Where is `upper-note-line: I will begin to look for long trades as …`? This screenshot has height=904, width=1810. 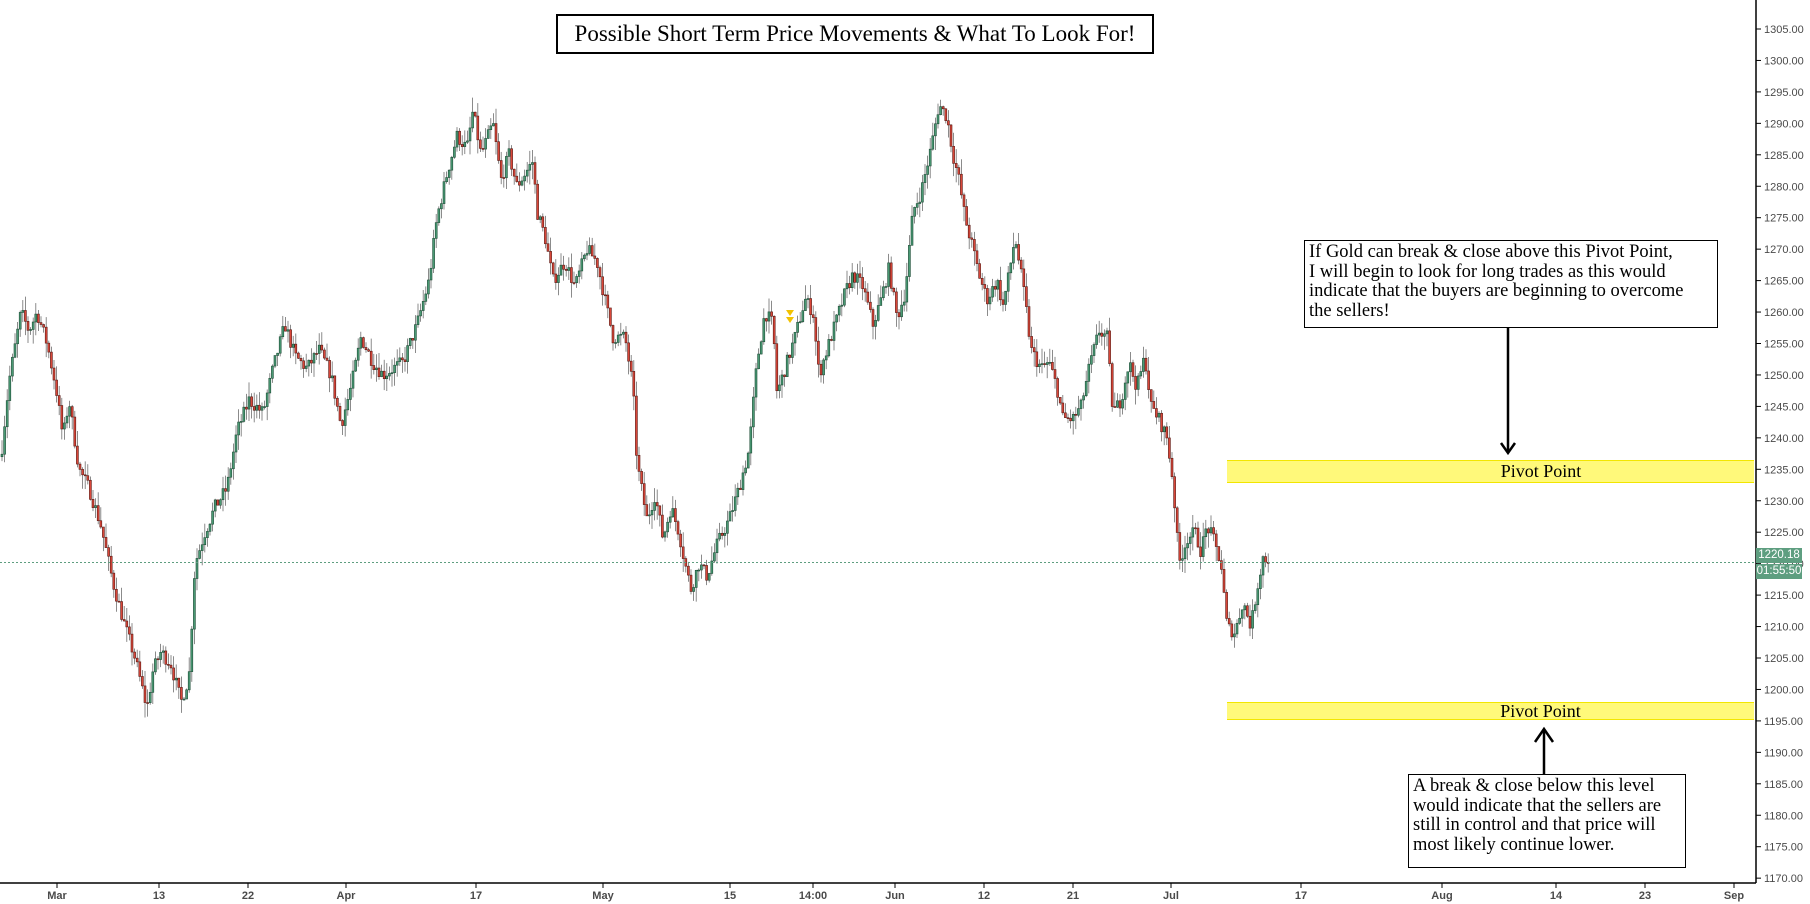
upper-note-line: I will begin to look for long trades as … is located at coordinates (1487, 271).